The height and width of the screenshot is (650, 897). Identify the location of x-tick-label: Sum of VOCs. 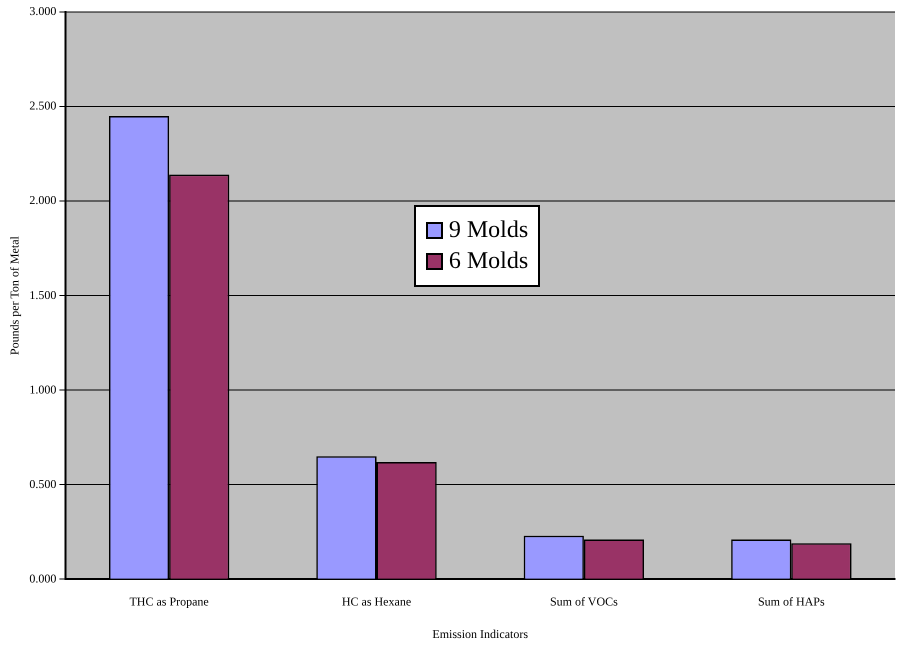
(584, 601).